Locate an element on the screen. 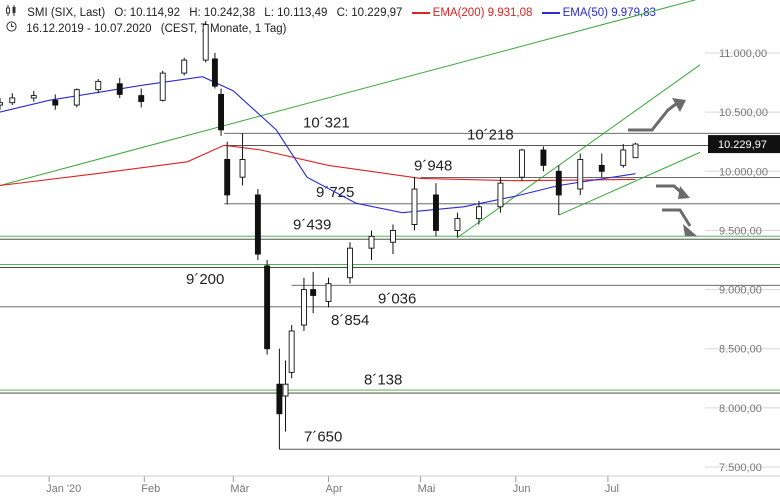 Image resolution: width=780 pixels, height=496 pixels. y-tick-label-7: 11.000,00 is located at coordinates (743, 54).